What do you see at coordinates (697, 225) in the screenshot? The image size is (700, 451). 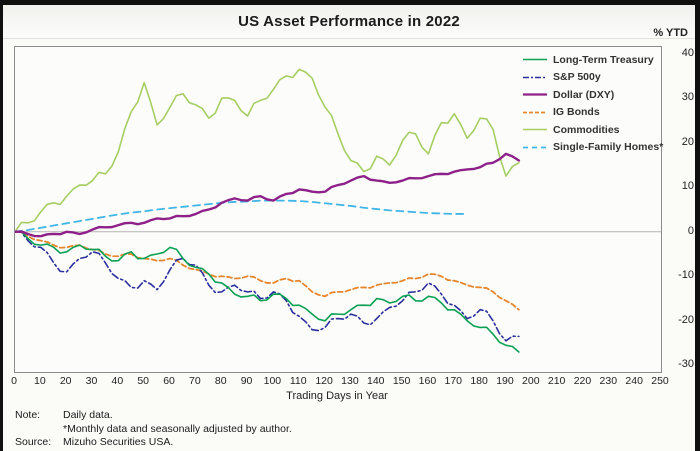 I see `window-edge-right` at bounding box center [697, 225].